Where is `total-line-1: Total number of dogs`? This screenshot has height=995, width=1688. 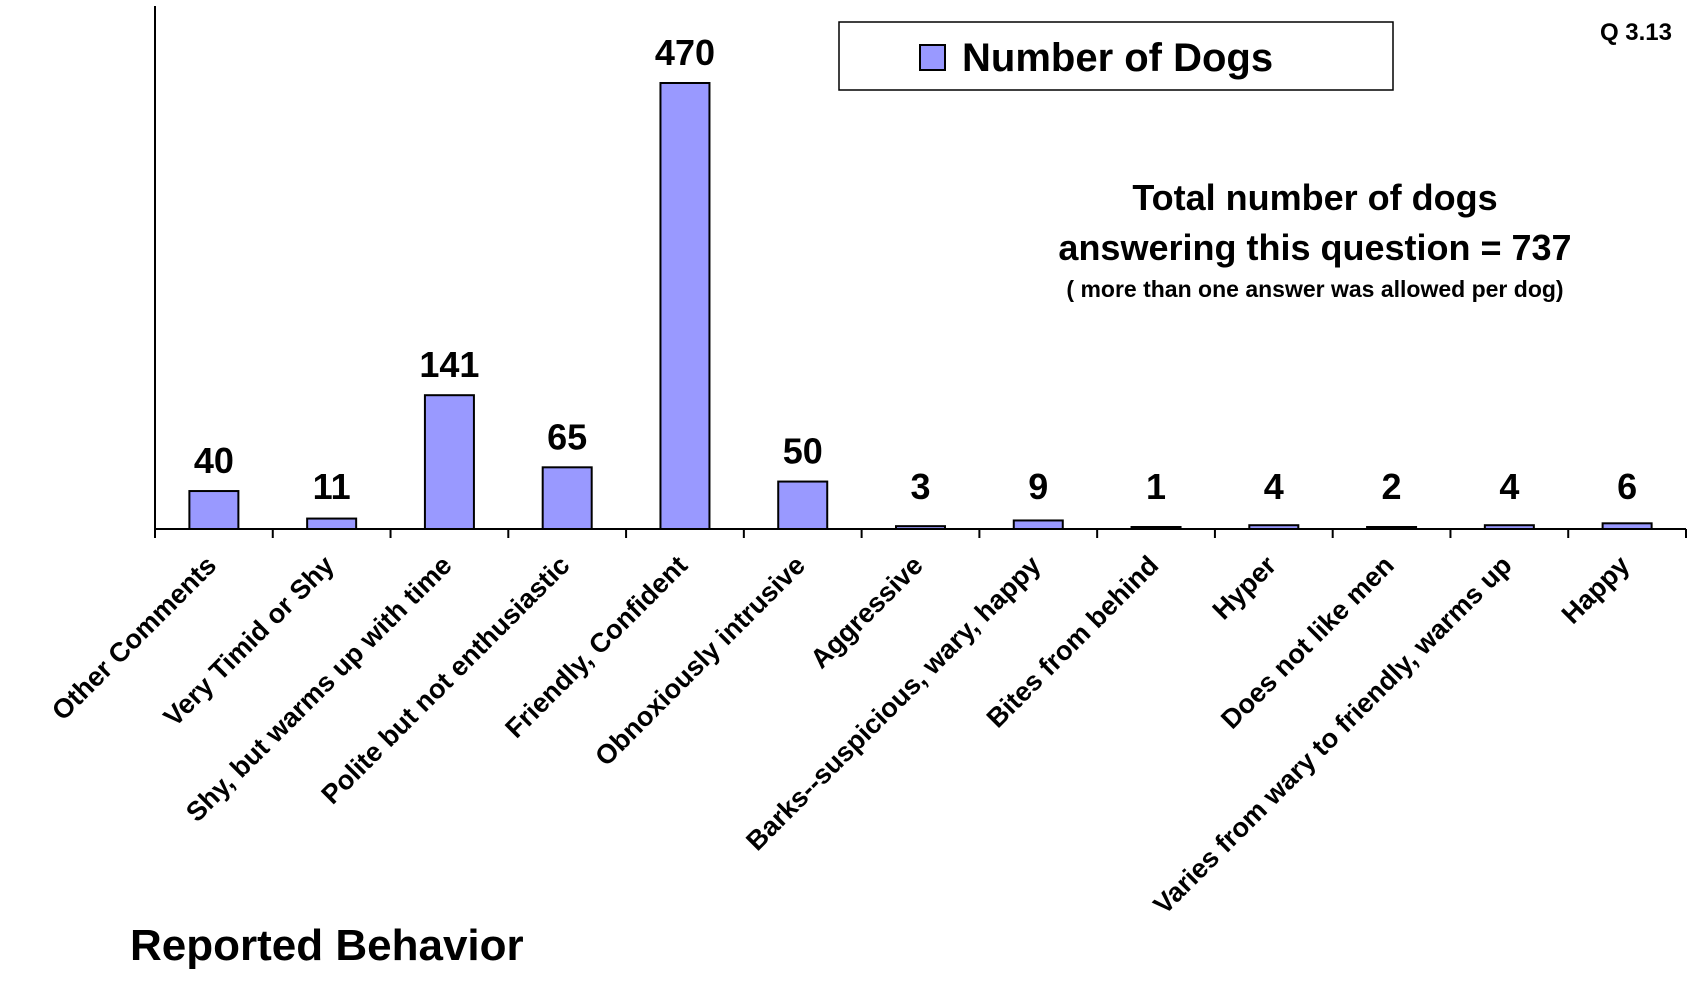
total-line-1: Total number of dogs is located at coordinates (1314, 197).